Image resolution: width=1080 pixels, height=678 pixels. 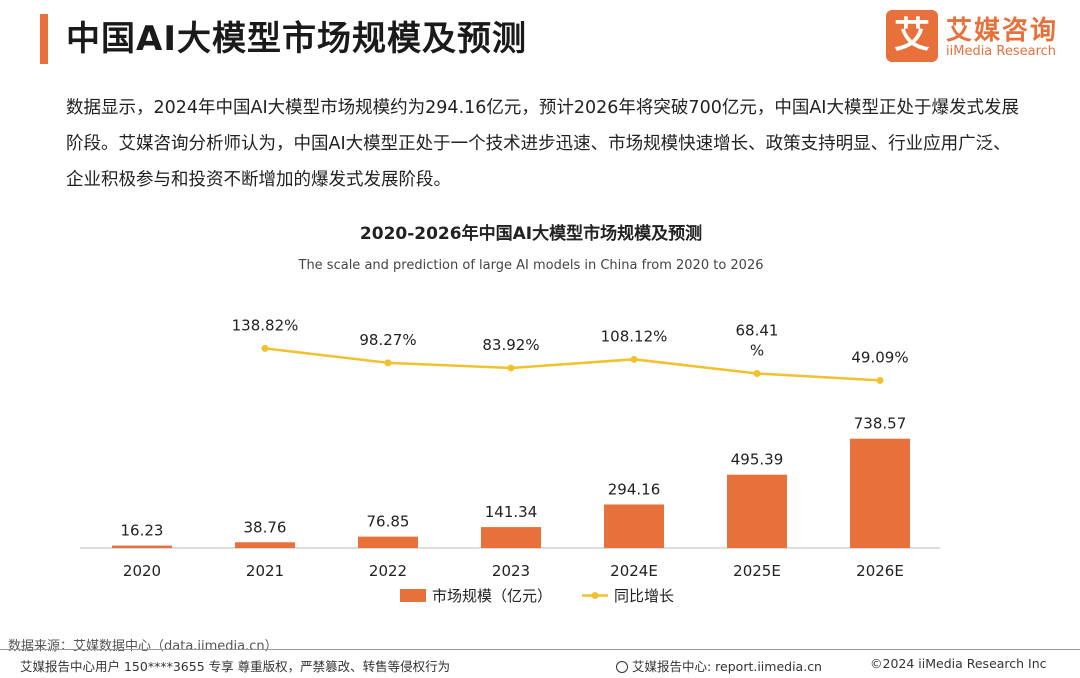 I want to click on copyright-text: ©2024 iiMedia Research Inc, so click(x=958, y=663).